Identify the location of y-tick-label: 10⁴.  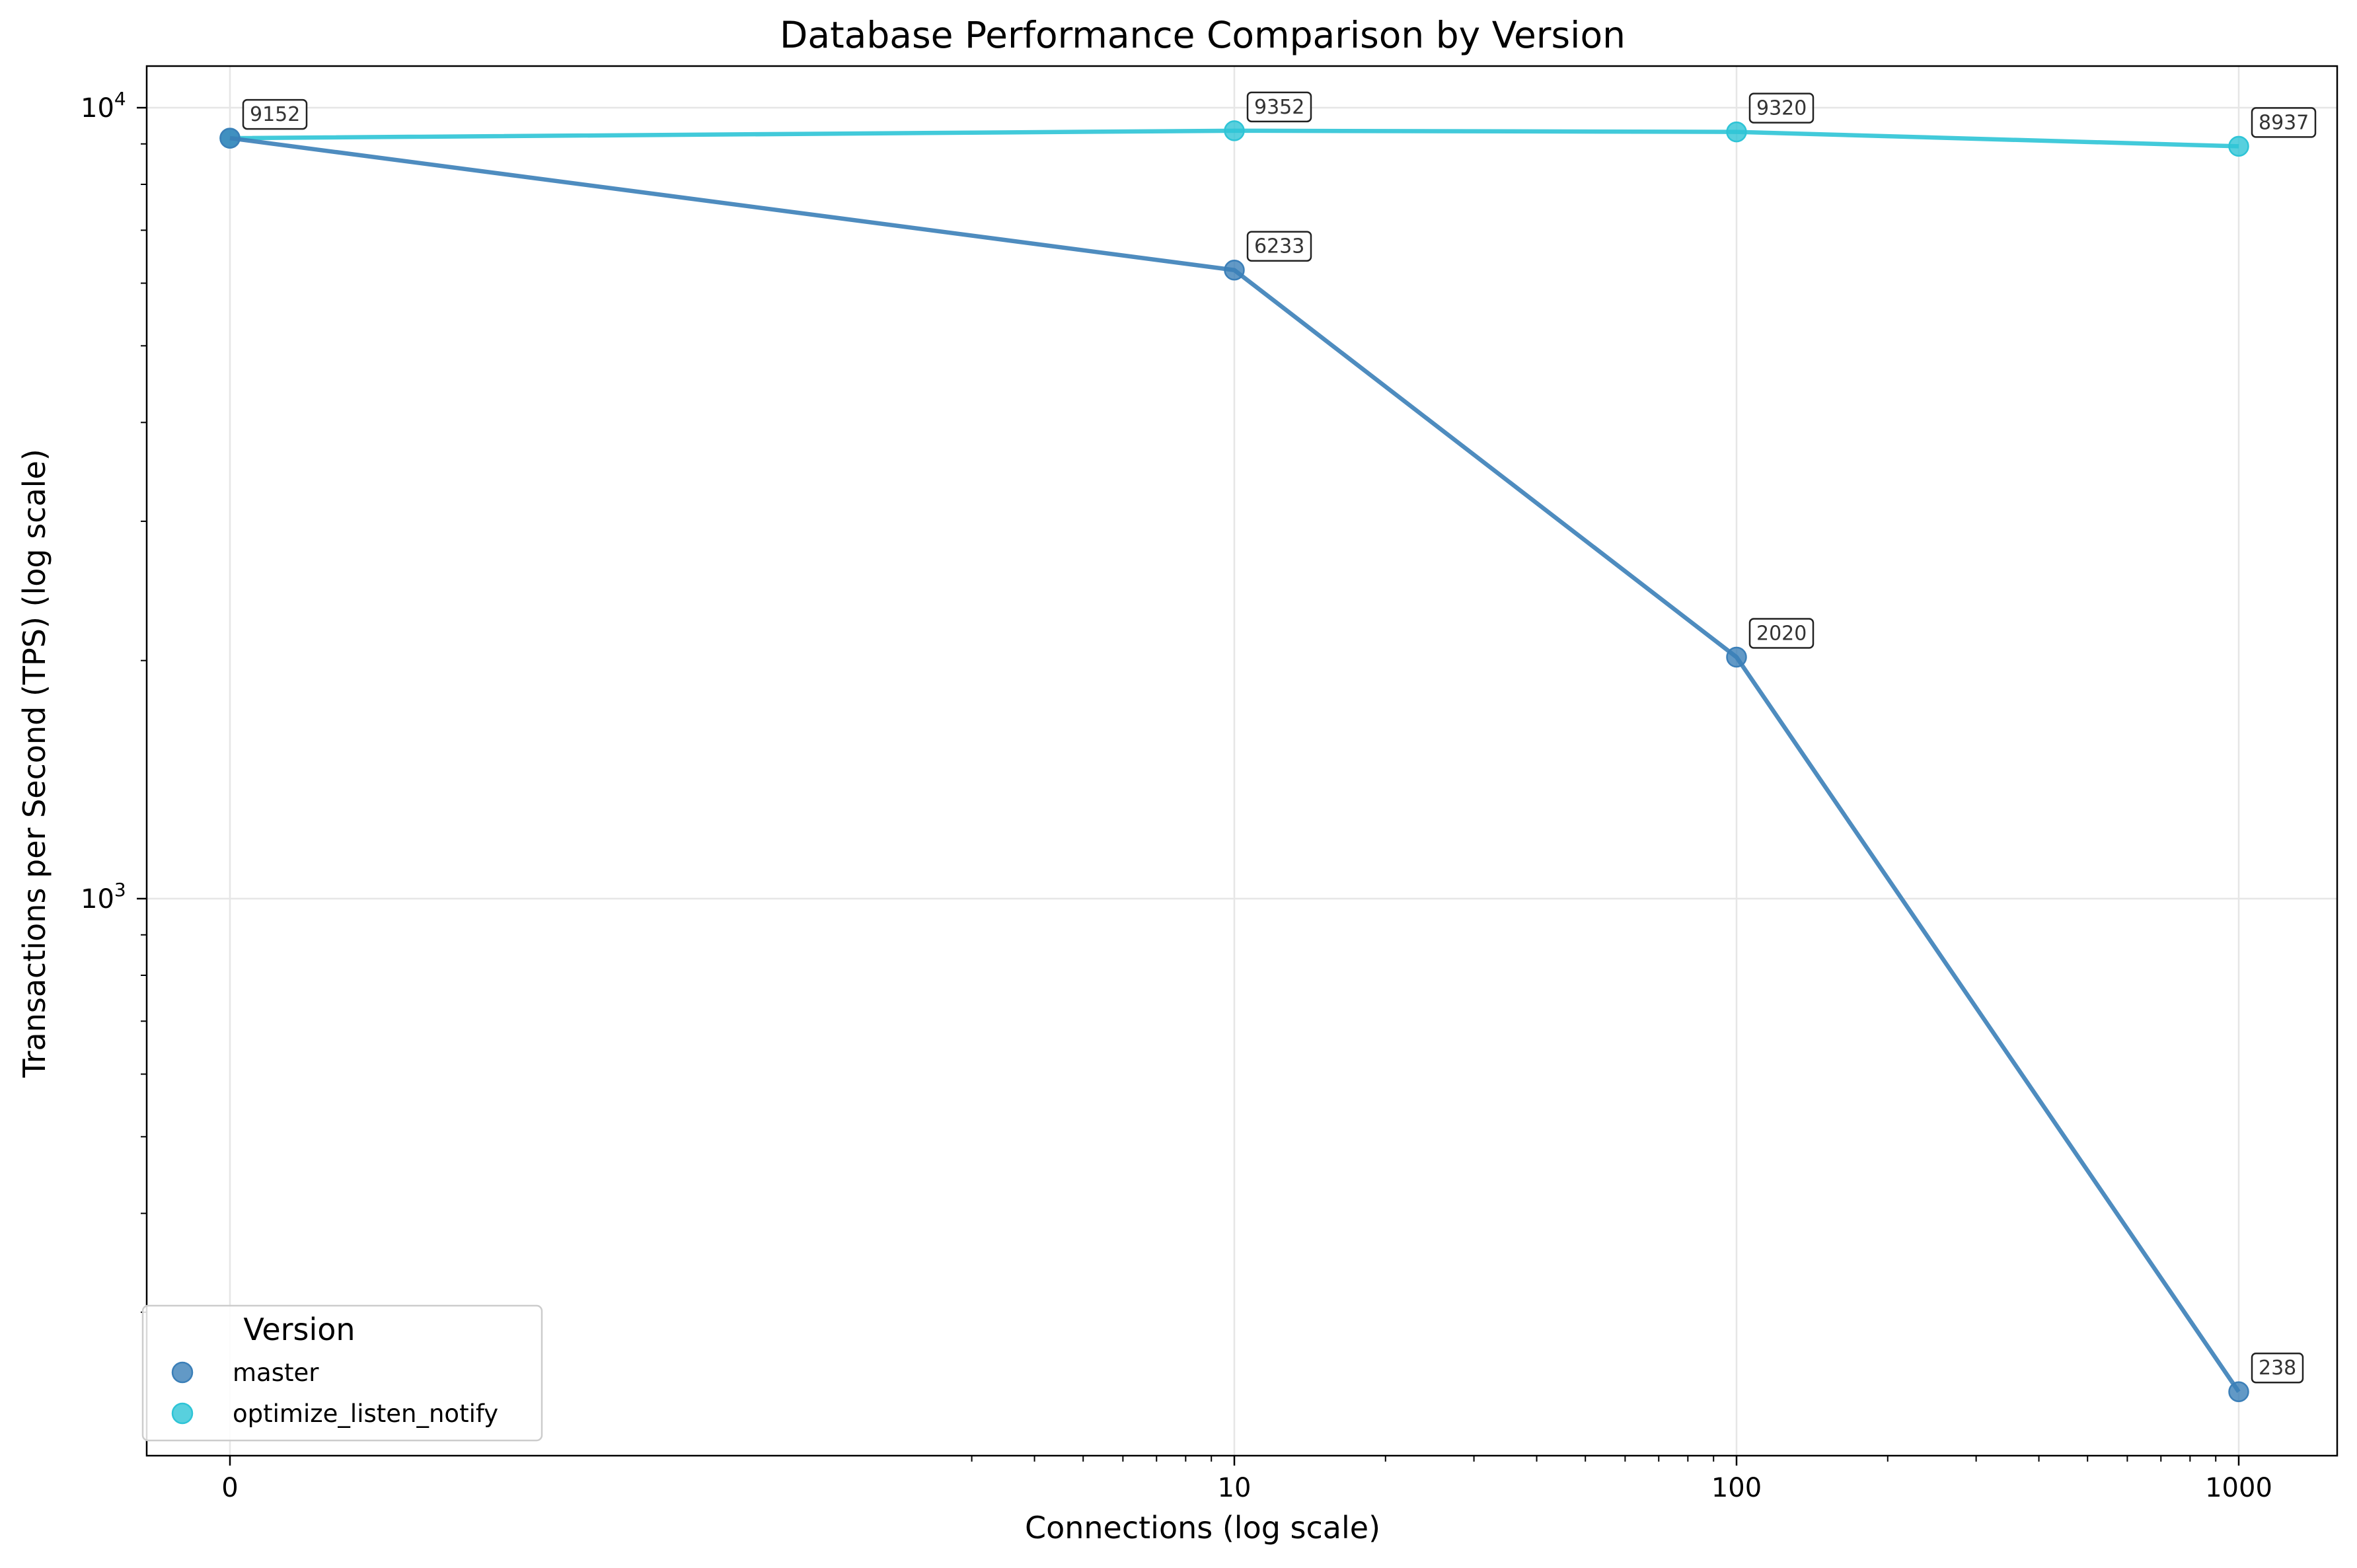
(103, 106).